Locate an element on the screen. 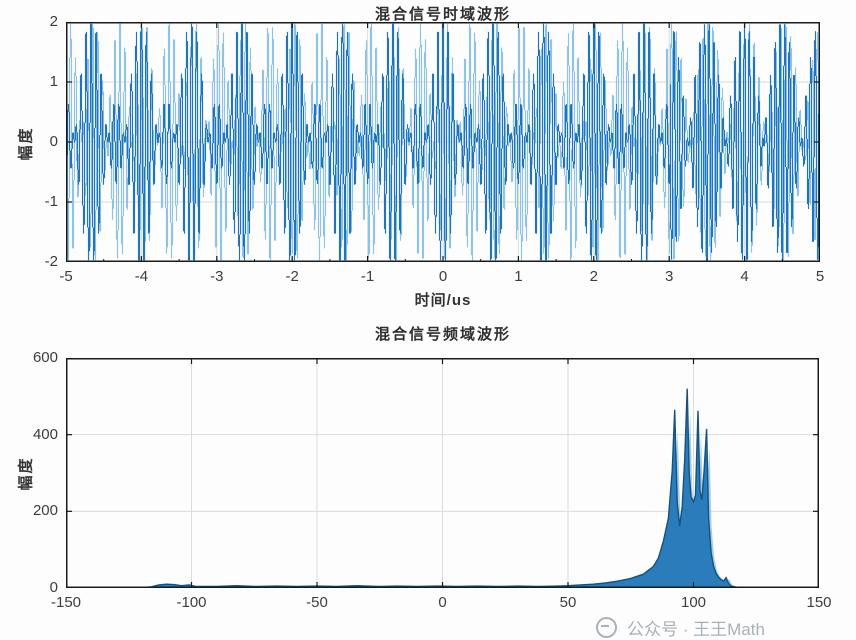 The width and height of the screenshot is (856, 640). x-tick-label: -50 is located at coordinates (317, 602).